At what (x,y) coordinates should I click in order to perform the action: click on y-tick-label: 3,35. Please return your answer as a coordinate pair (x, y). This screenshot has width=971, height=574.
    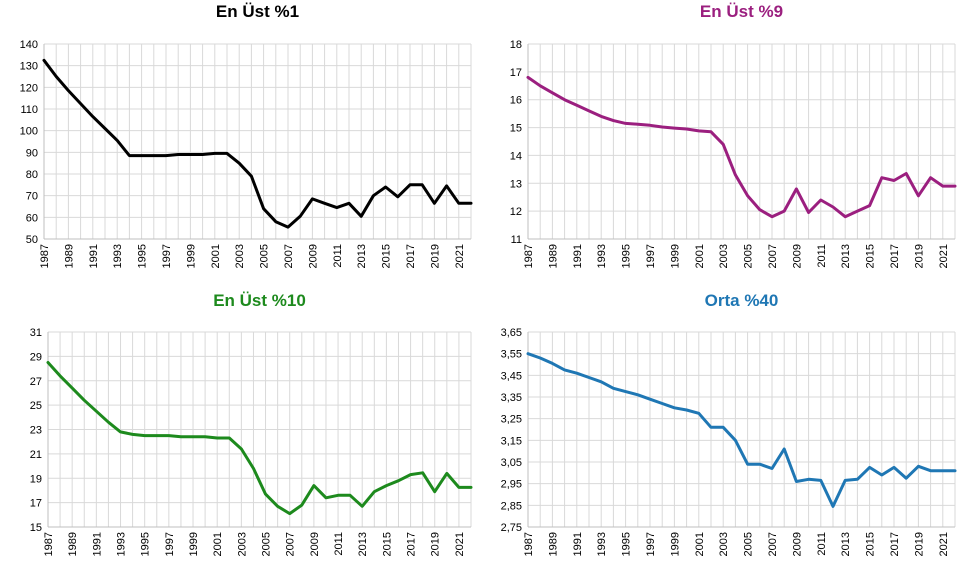
    Looking at the image, I should click on (511, 398).